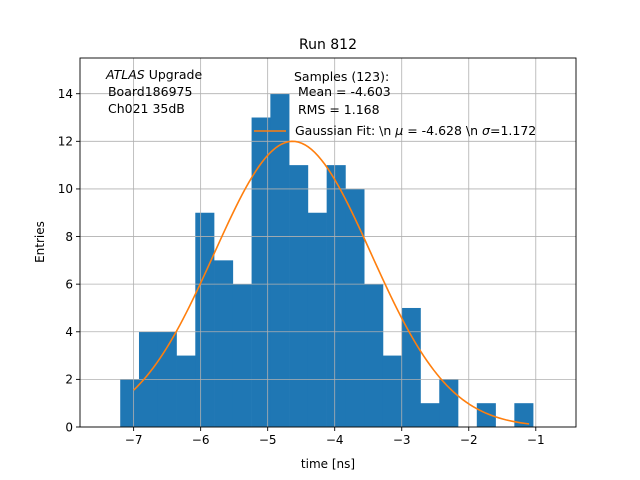  What do you see at coordinates (341, 76) in the screenshot?
I see `samples-label: Samples (123):` at bounding box center [341, 76].